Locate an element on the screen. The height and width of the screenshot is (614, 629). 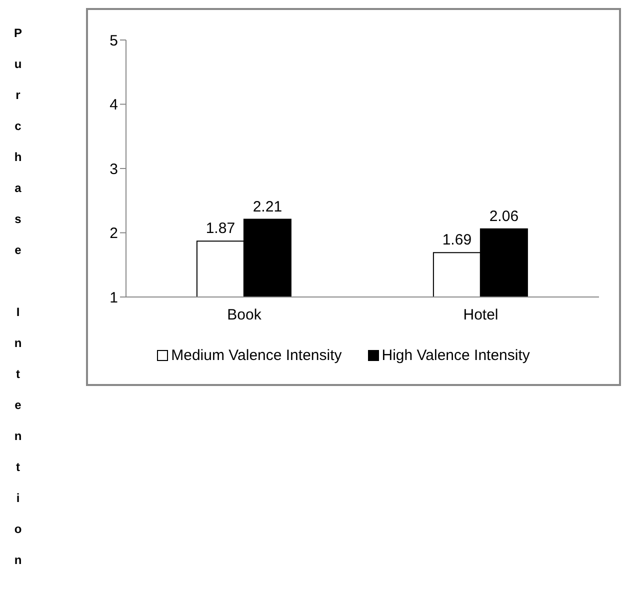
text: Purchase Intention is located at coordinates (18, 305).